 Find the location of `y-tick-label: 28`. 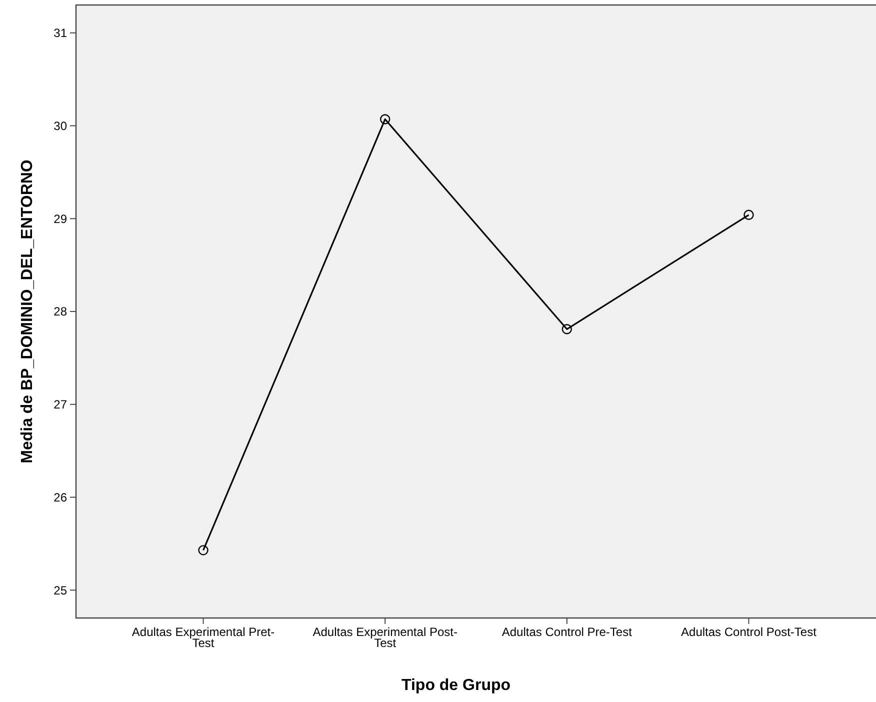

y-tick-label: 28 is located at coordinates (61, 311).